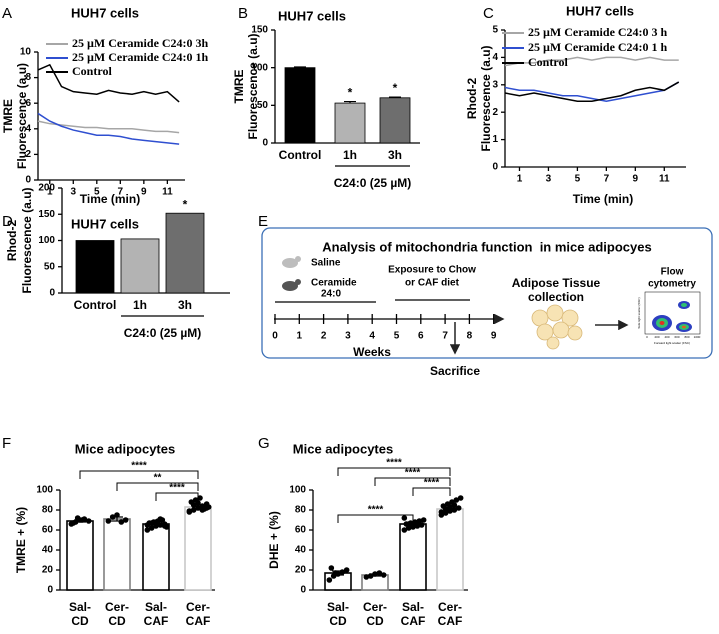 This screenshot has height=634, width=719. Describe the element at coordinates (556, 297) in the screenshot. I see `collection-label: collection` at that location.